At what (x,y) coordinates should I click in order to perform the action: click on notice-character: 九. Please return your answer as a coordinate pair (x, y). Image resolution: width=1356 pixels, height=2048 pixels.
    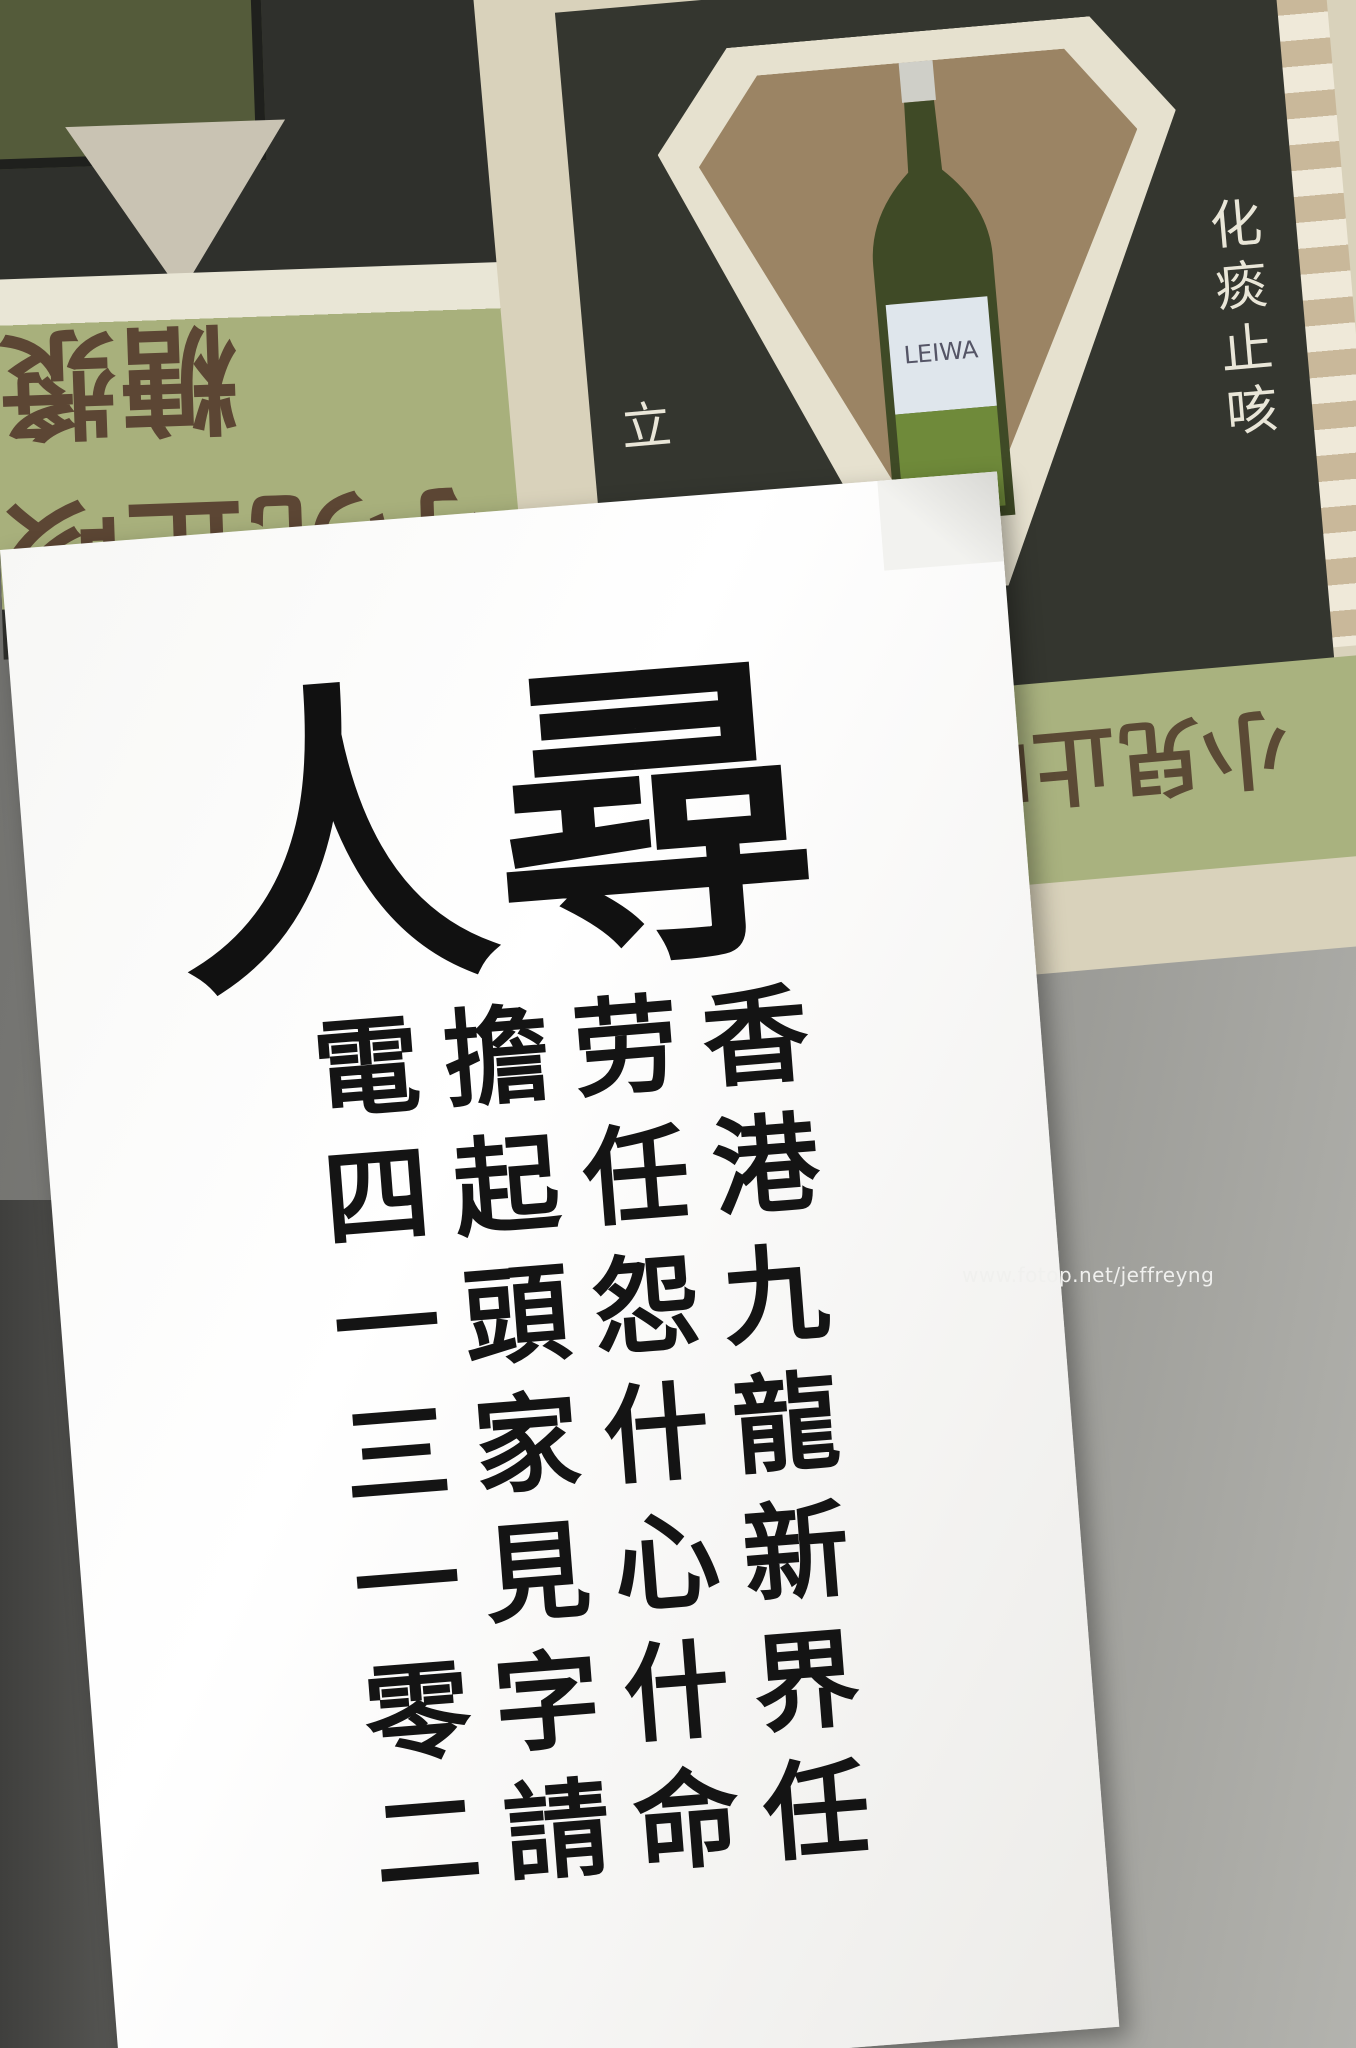
    Looking at the image, I should click on (776, 1295).